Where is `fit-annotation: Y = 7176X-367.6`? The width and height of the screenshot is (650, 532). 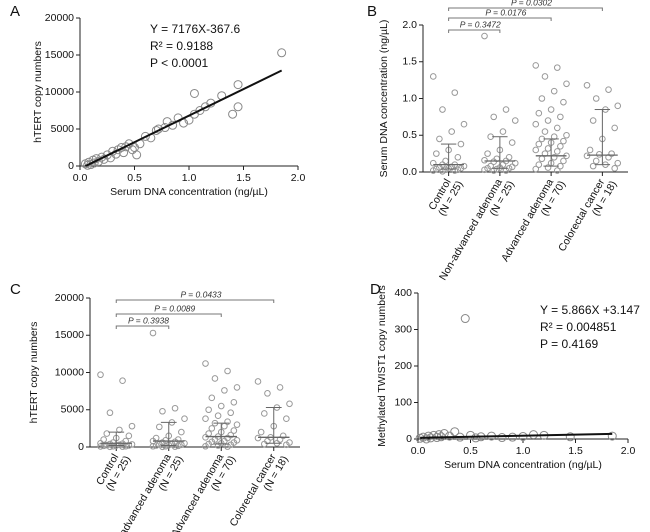 fit-annotation: Y = 7176X-367.6 is located at coordinates (195, 29).